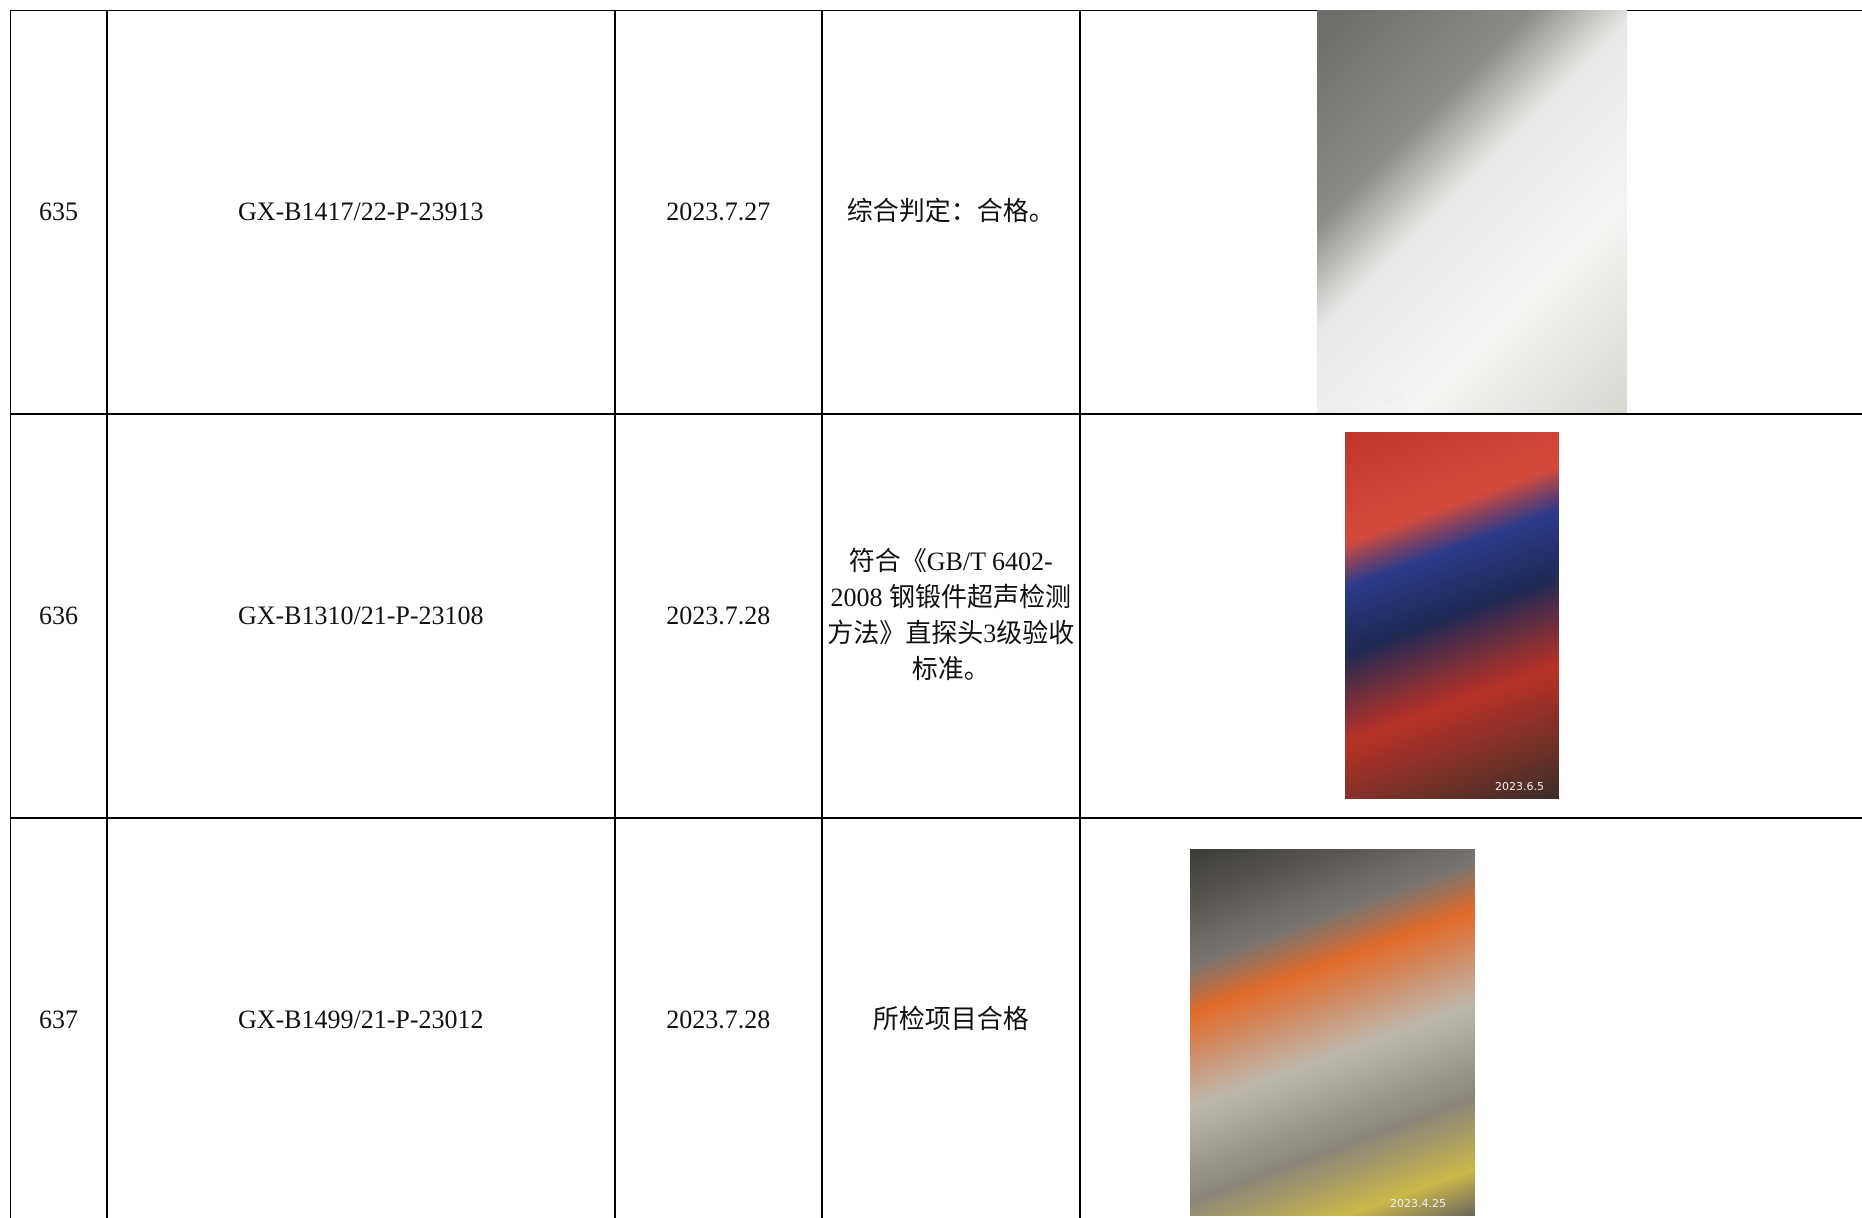 Image resolution: width=1862 pixels, height=1218 pixels. What do you see at coordinates (1519, 786) in the screenshot?
I see `photo-date-stamp: 2023.6.5` at bounding box center [1519, 786].